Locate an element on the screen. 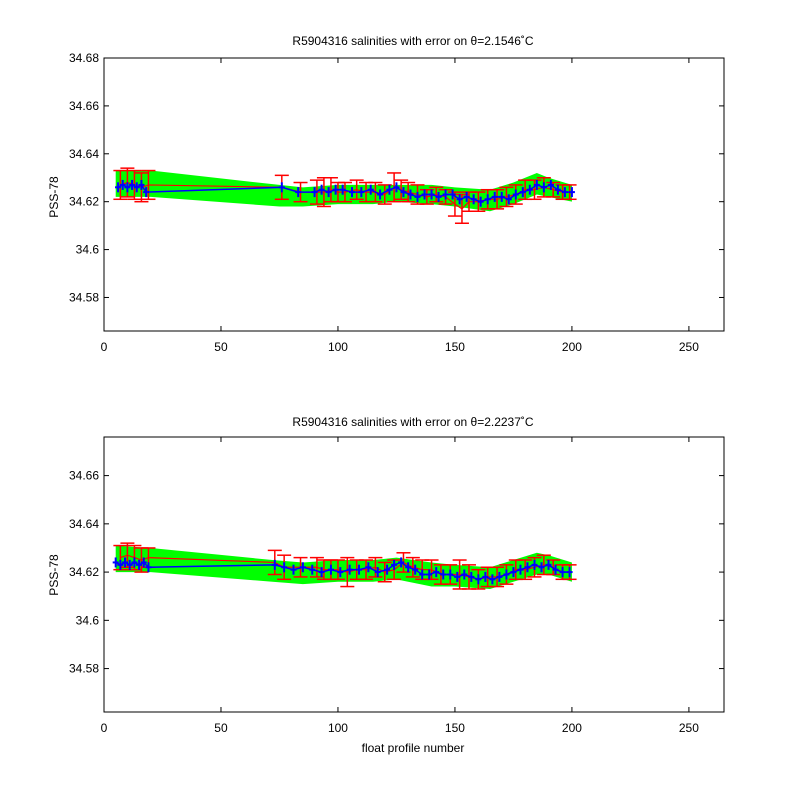 Image resolution: width=800 pixels, height=800 pixels. x-tick-label: 200 is located at coordinates (572, 728).